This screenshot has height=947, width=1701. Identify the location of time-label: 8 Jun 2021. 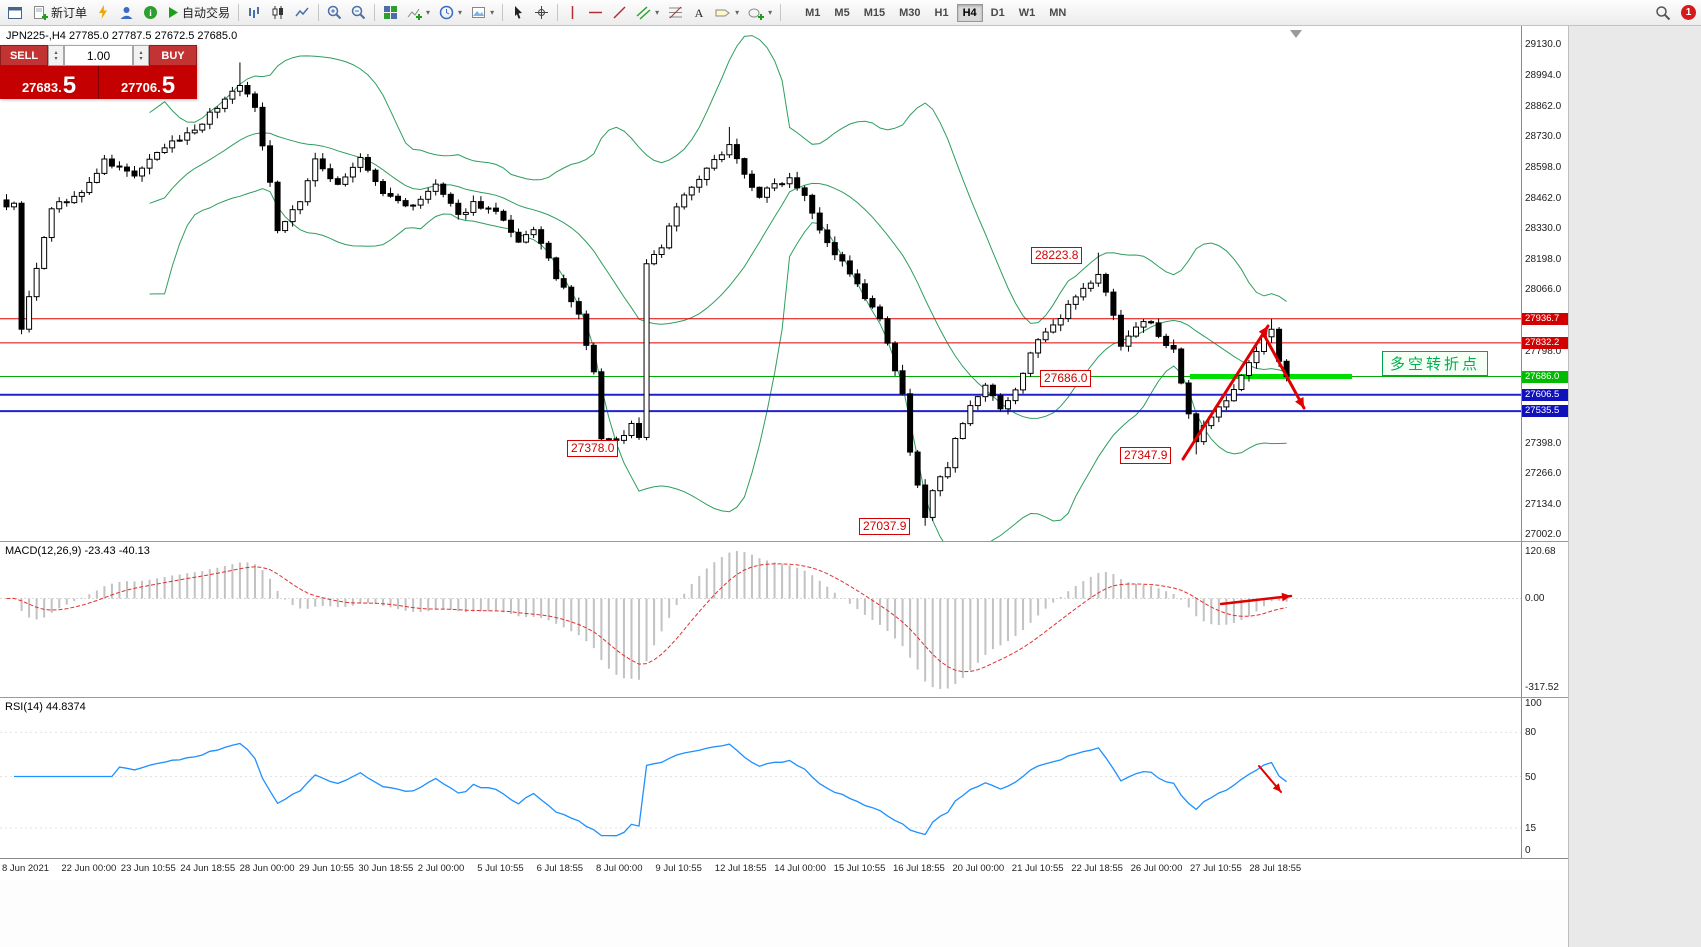
(26, 868).